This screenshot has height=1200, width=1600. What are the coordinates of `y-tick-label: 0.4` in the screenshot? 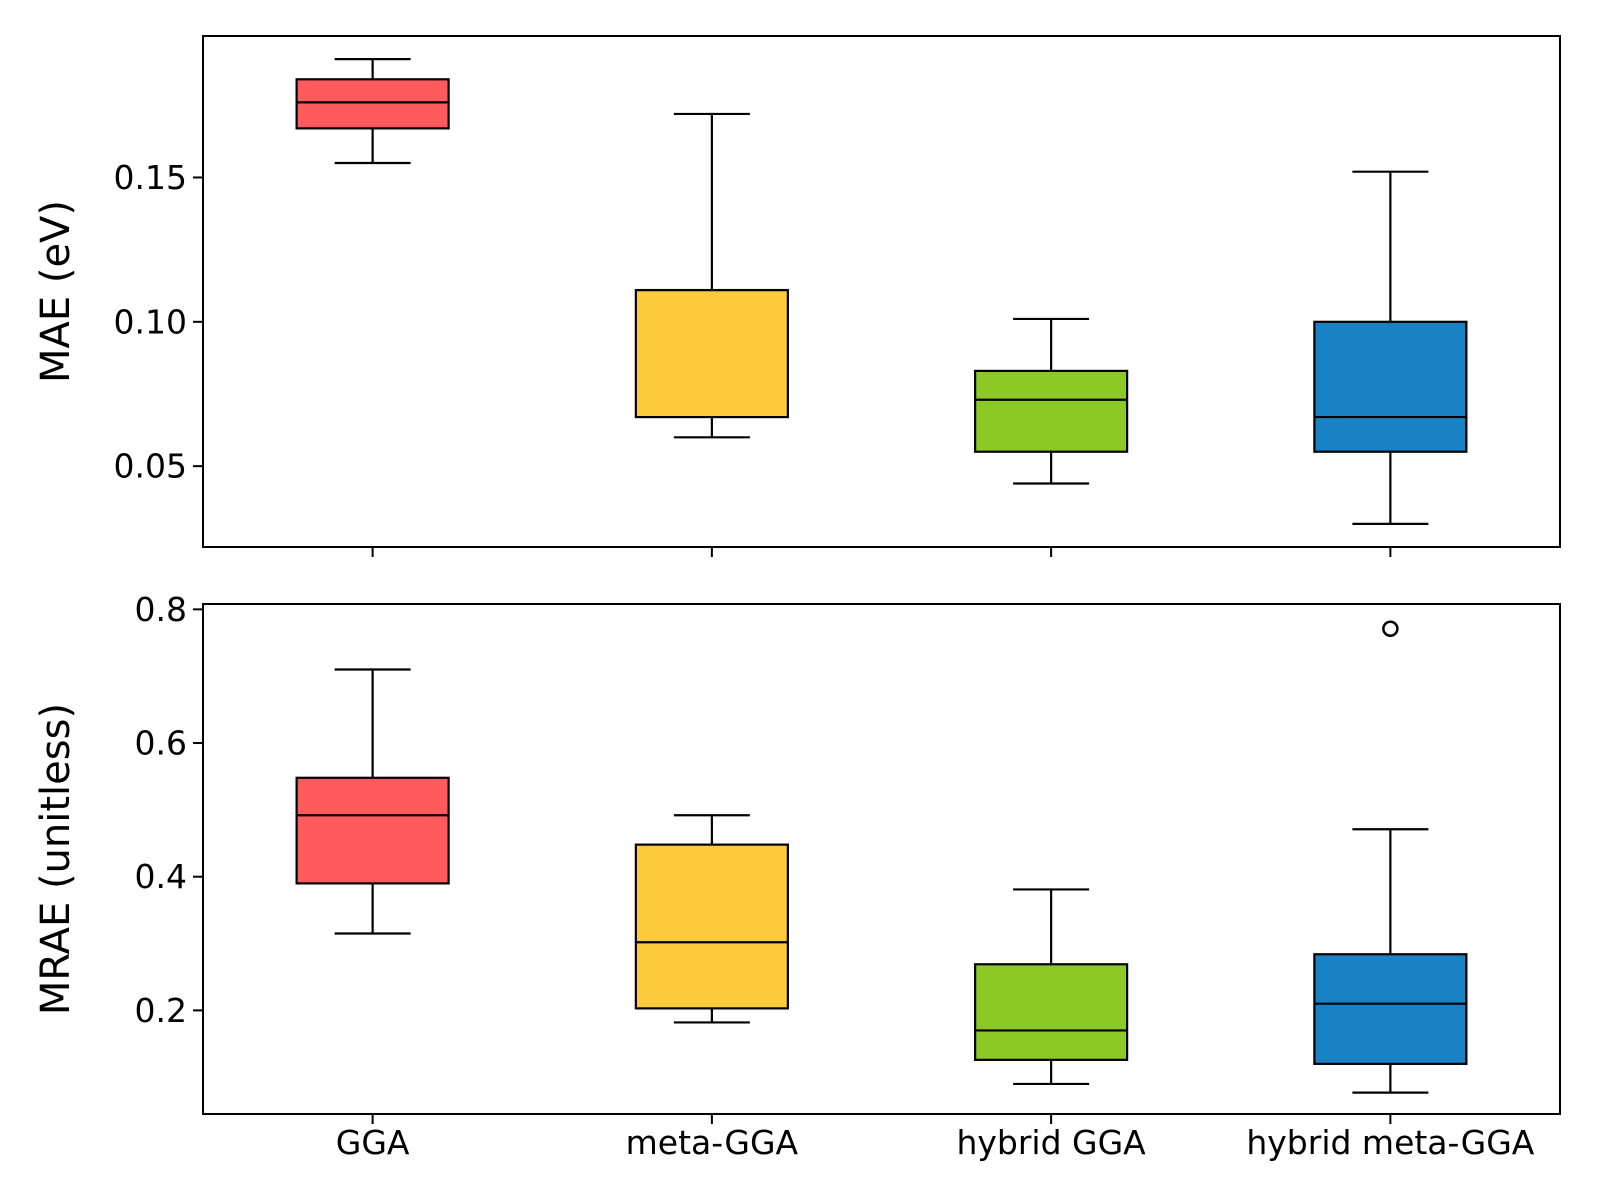 It's located at (161, 876).